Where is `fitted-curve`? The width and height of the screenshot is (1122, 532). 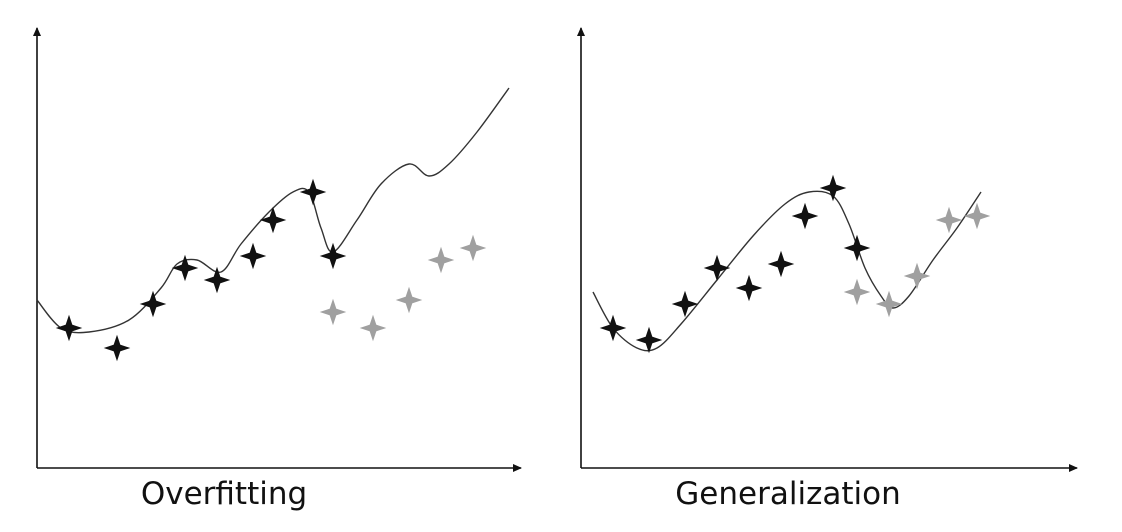 fitted-curve is located at coordinates (787, 271).